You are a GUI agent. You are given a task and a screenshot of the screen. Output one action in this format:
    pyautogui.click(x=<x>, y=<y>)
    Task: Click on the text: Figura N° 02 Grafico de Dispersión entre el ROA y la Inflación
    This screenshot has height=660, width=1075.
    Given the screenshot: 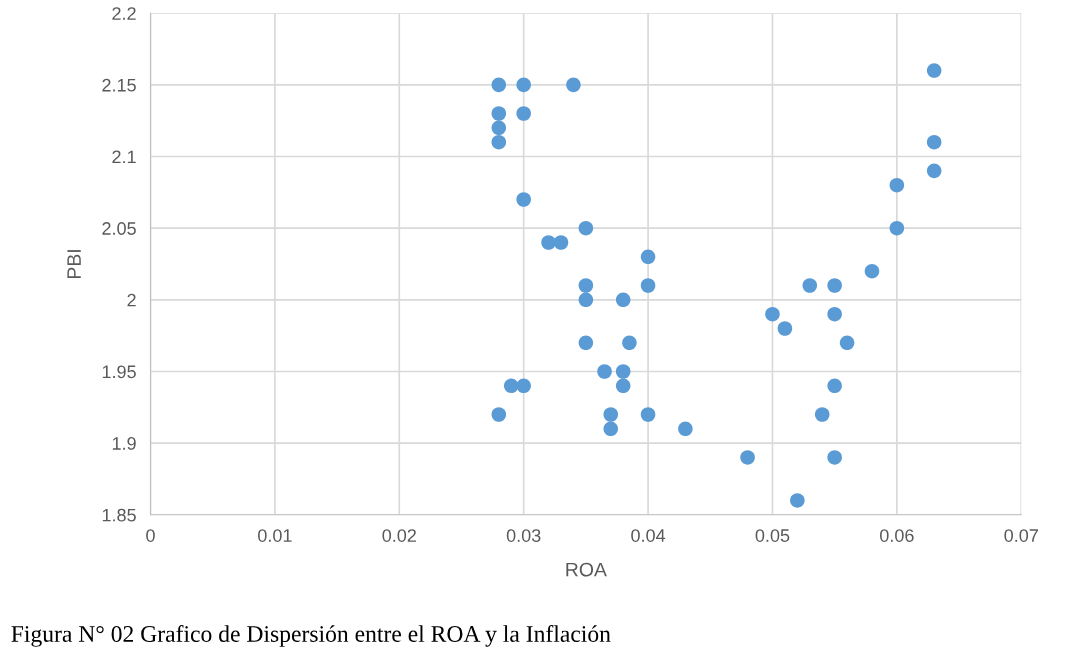 What is the action you would take?
    pyautogui.click(x=311, y=636)
    